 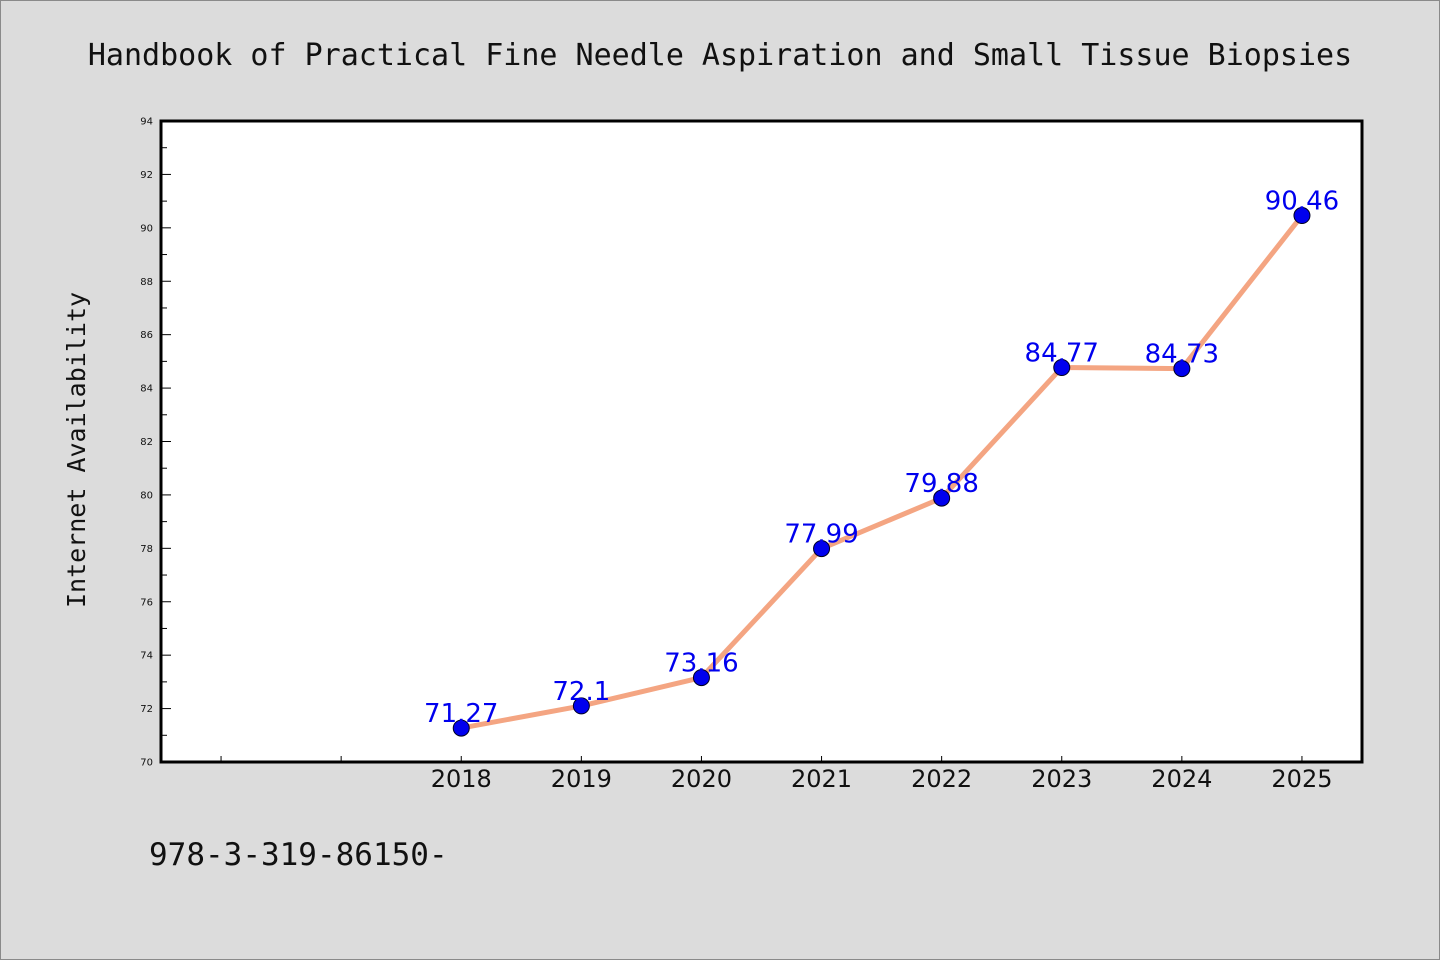 What do you see at coordinates (1301, 779) in the screenshot?
I see `x-tick-label: 2025` at bounding box center [1301, 779].